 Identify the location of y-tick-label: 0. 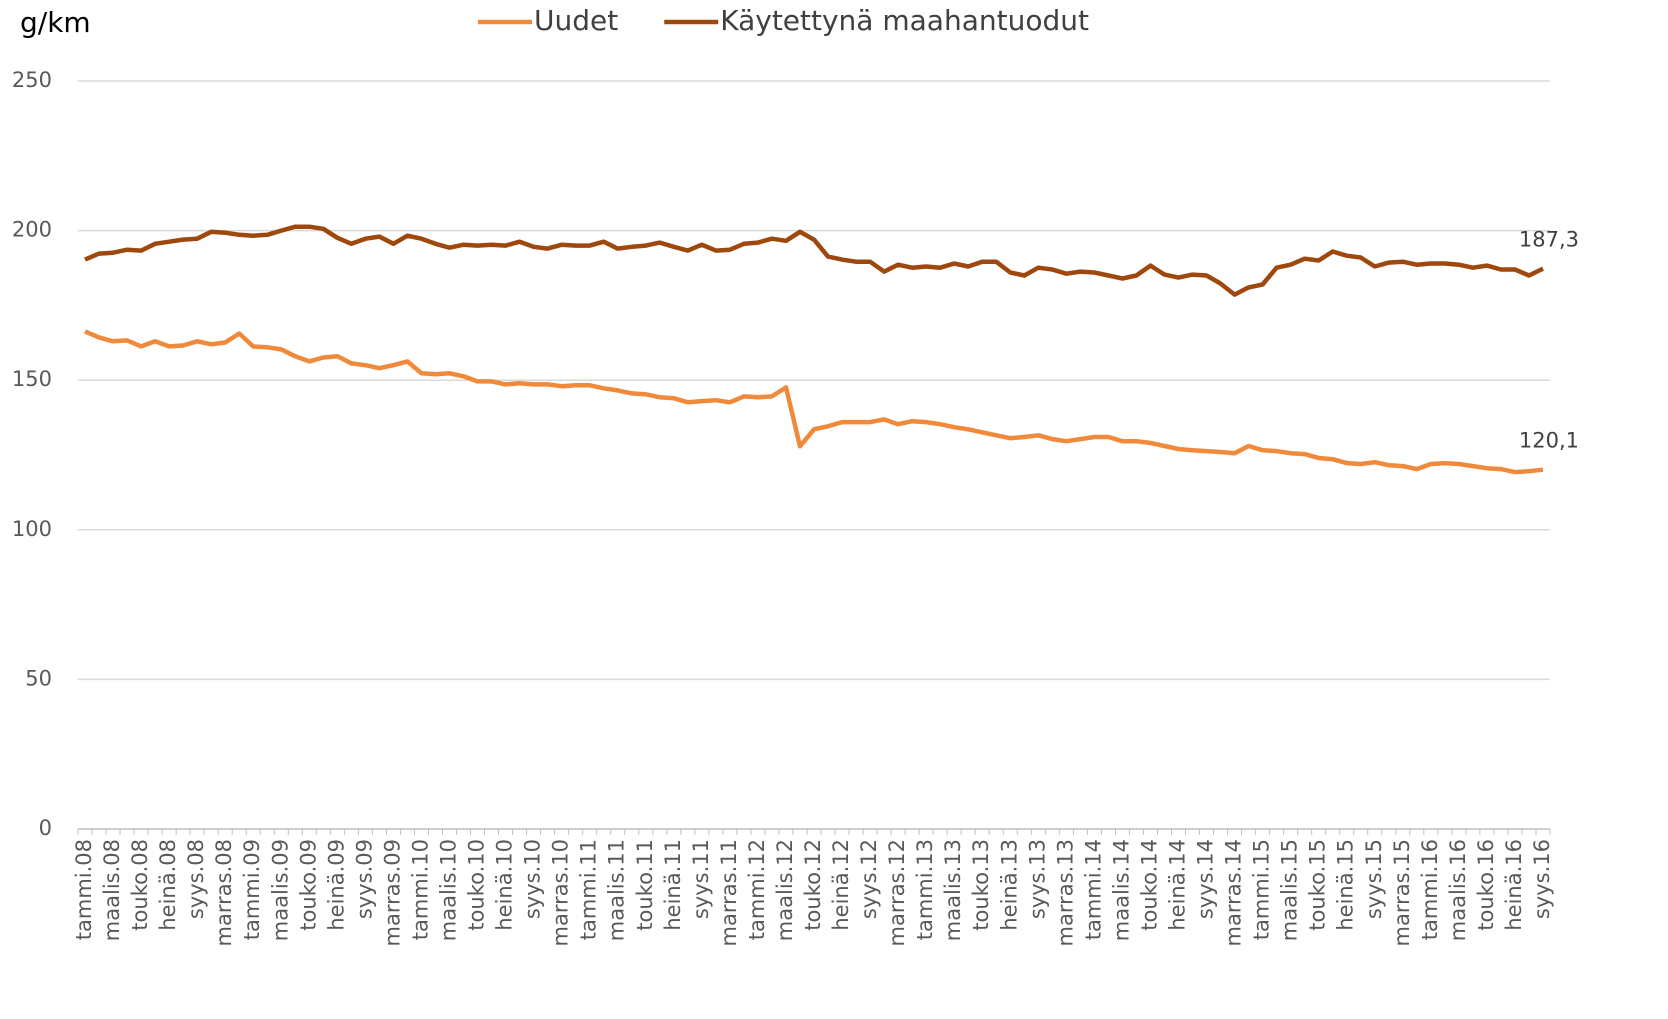
(45, 828).